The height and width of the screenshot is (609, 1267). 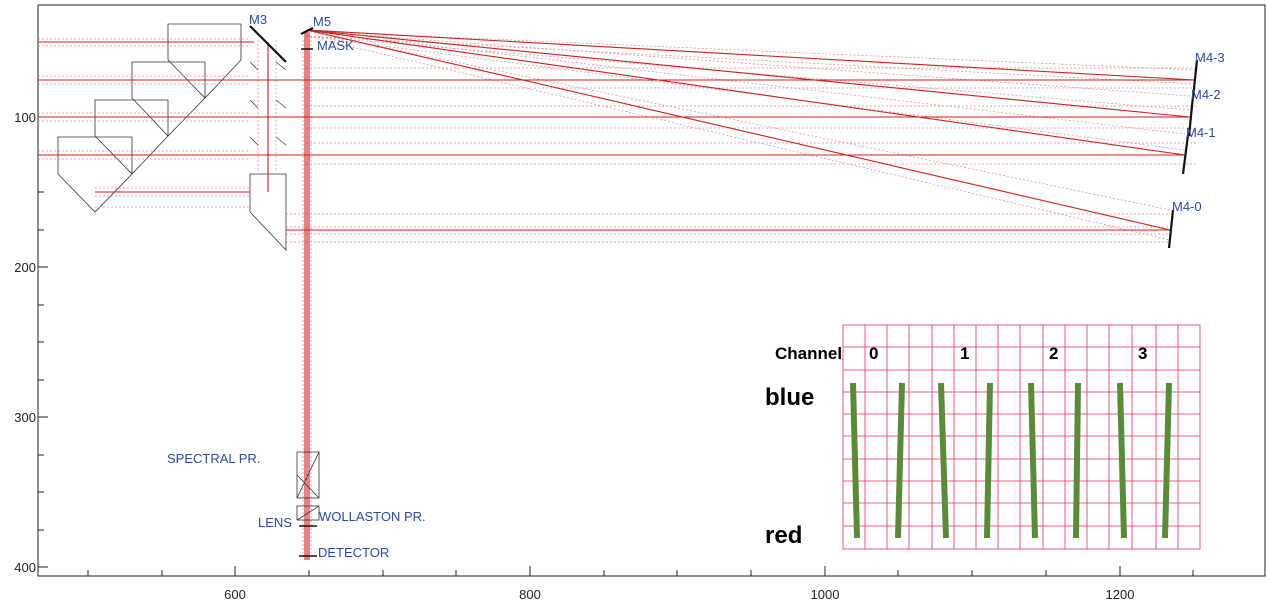 I want to click on spectrum-channel-0-b, so click(x=900, y=460).